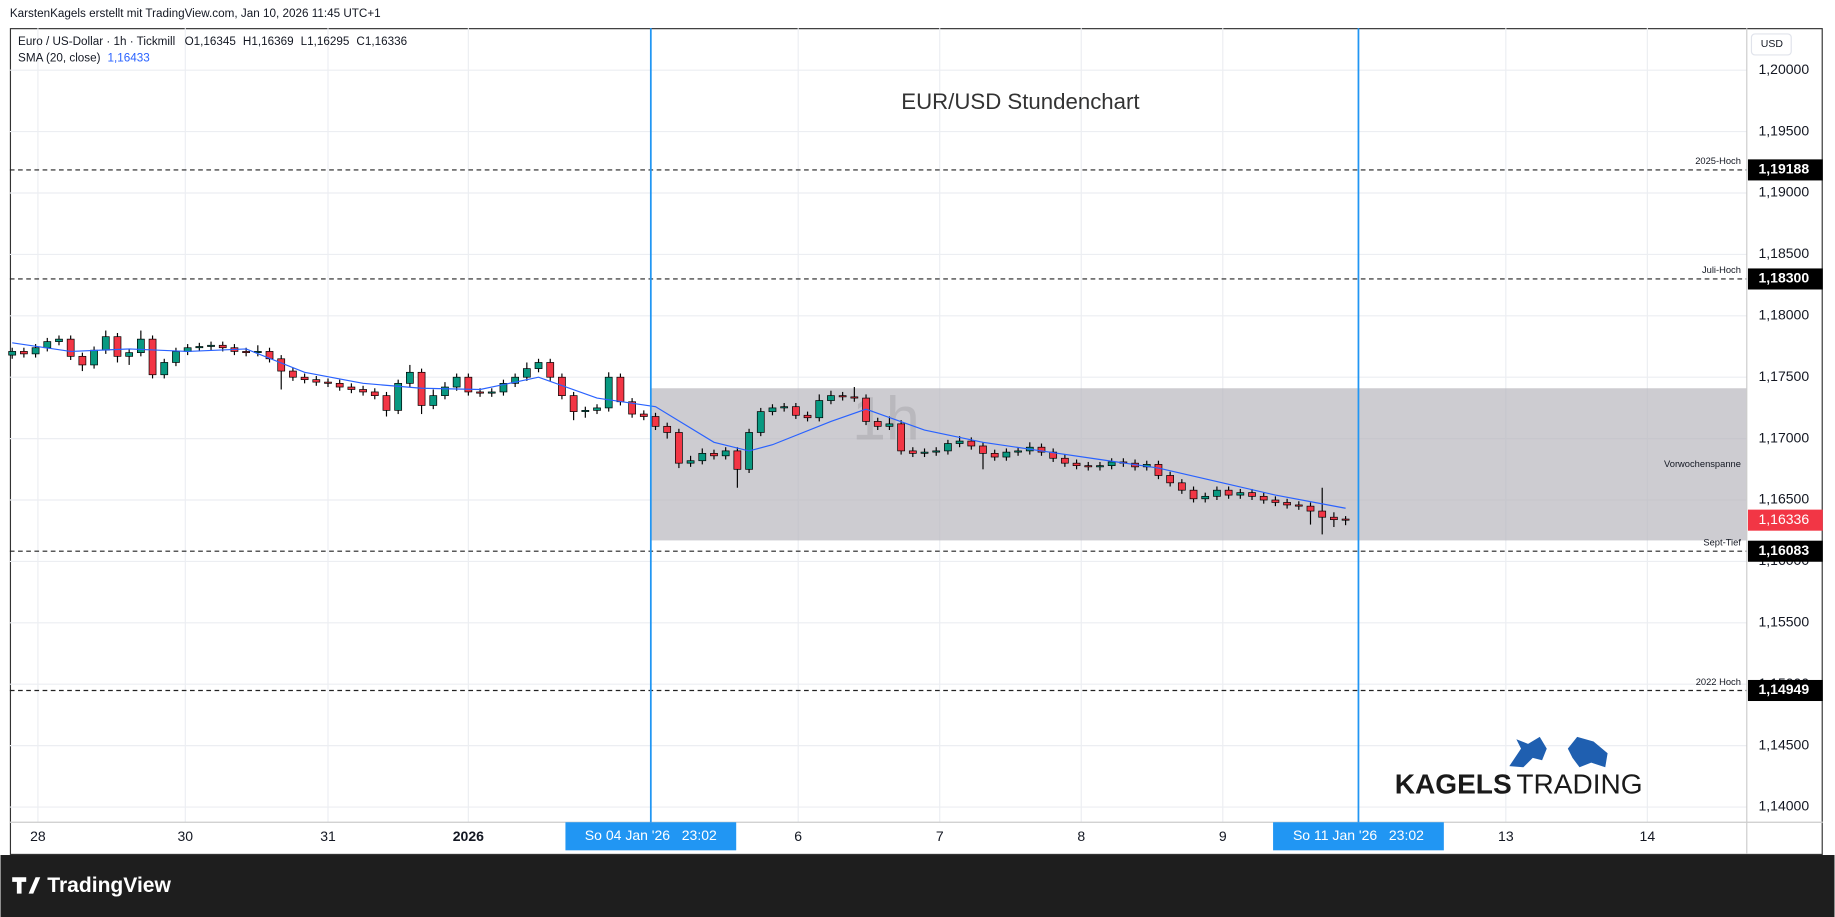 The image size is (1835, 917). Describe the element at coordinates (325, 41) in the screenshot. I see `ohlc: L1,16295` at that location.